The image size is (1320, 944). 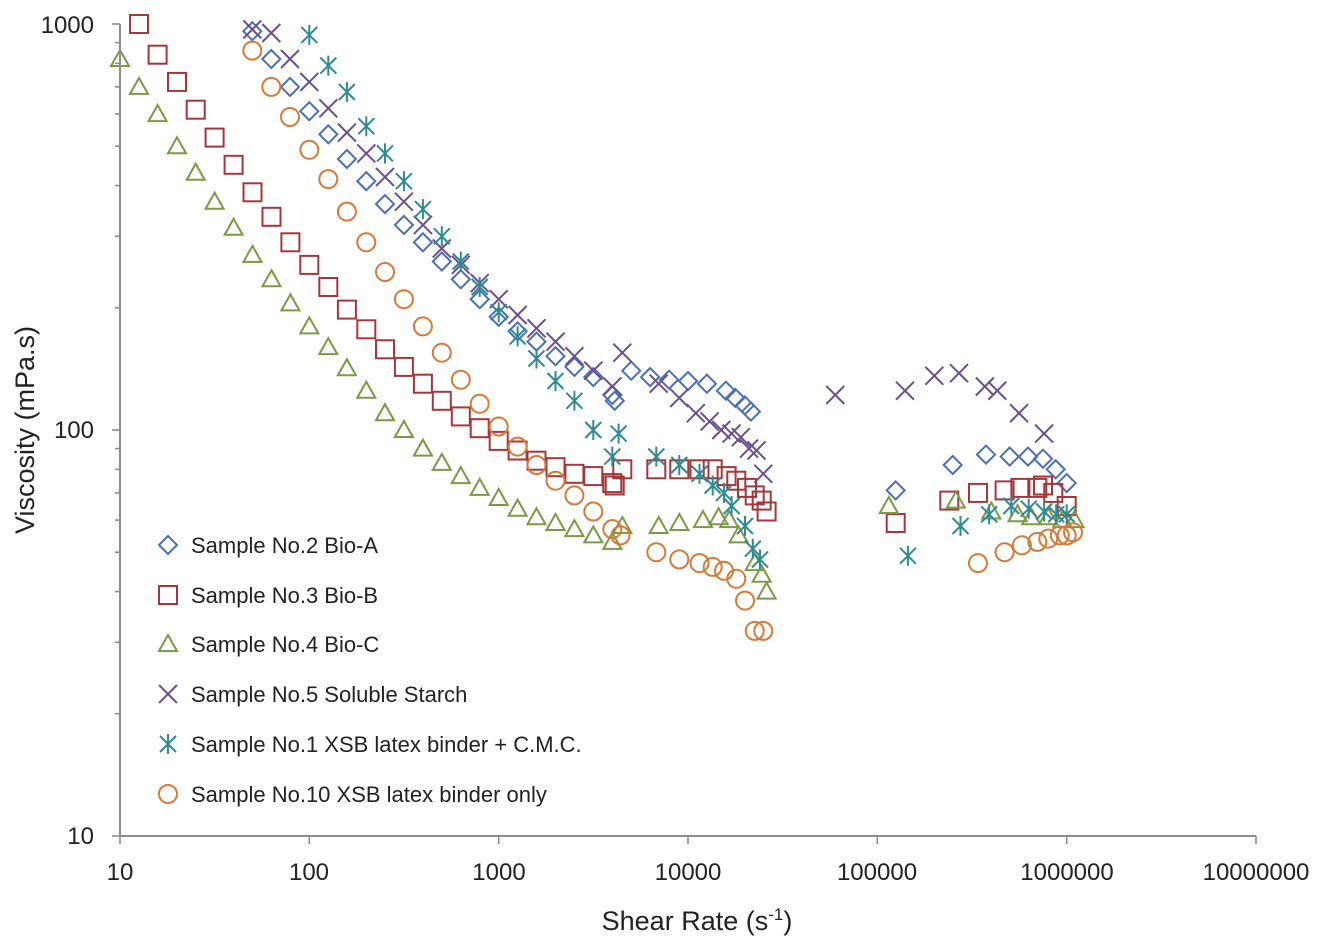 What do you see at coordinates (80, 836) in the screenshot?
I see `y-tick-label-10: 10` at bounding box center [80, 836].